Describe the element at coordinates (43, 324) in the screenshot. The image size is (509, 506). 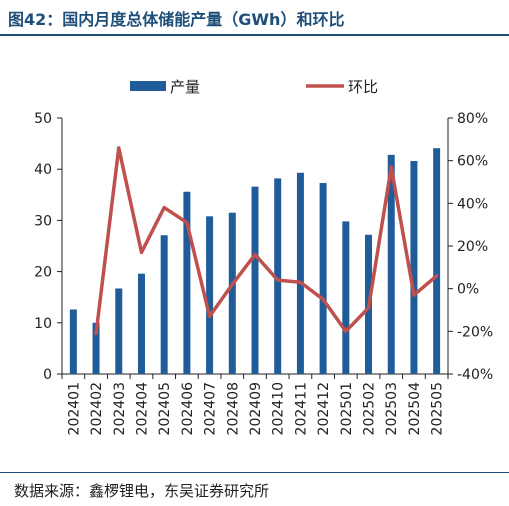
I see `y-left-tick-label: 10` at that location.